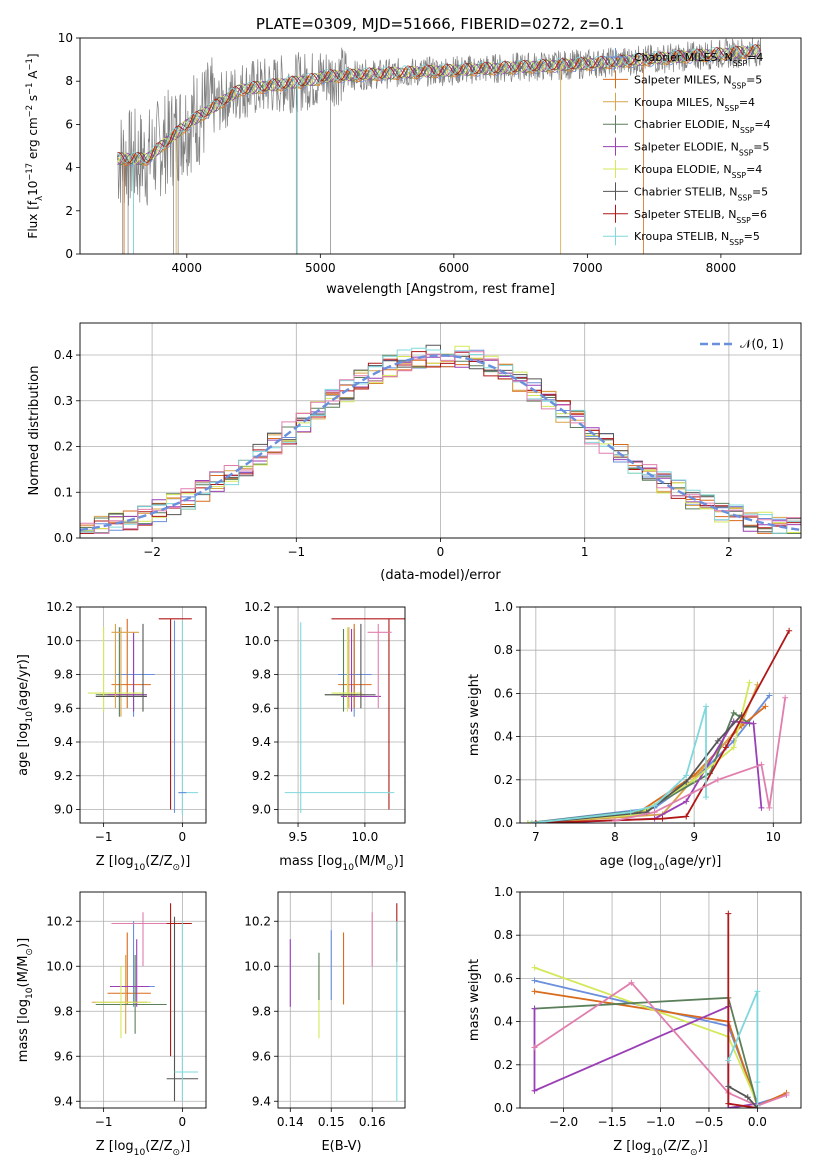 Image resolution: width=819 pixels, height=1170 pixels. Describe the element at coordinates (683, 169) in the screenshot. I see `legend-entry-part: Kroupa ELODIE, N` at that location.